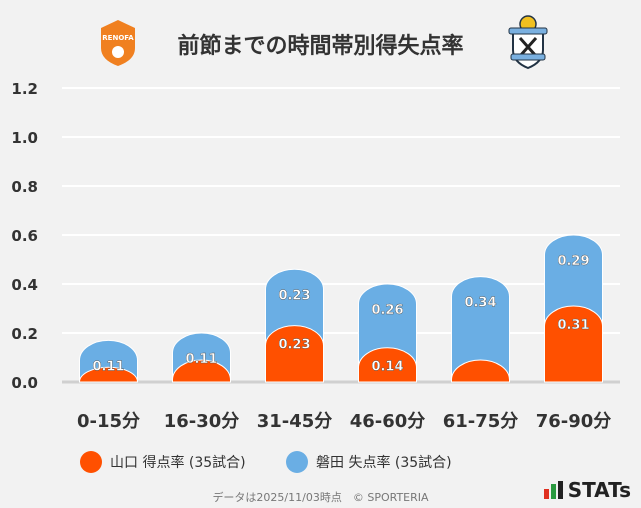  I want to click on legend-label: 山口 得点率 (35試合), so click(178, 463).